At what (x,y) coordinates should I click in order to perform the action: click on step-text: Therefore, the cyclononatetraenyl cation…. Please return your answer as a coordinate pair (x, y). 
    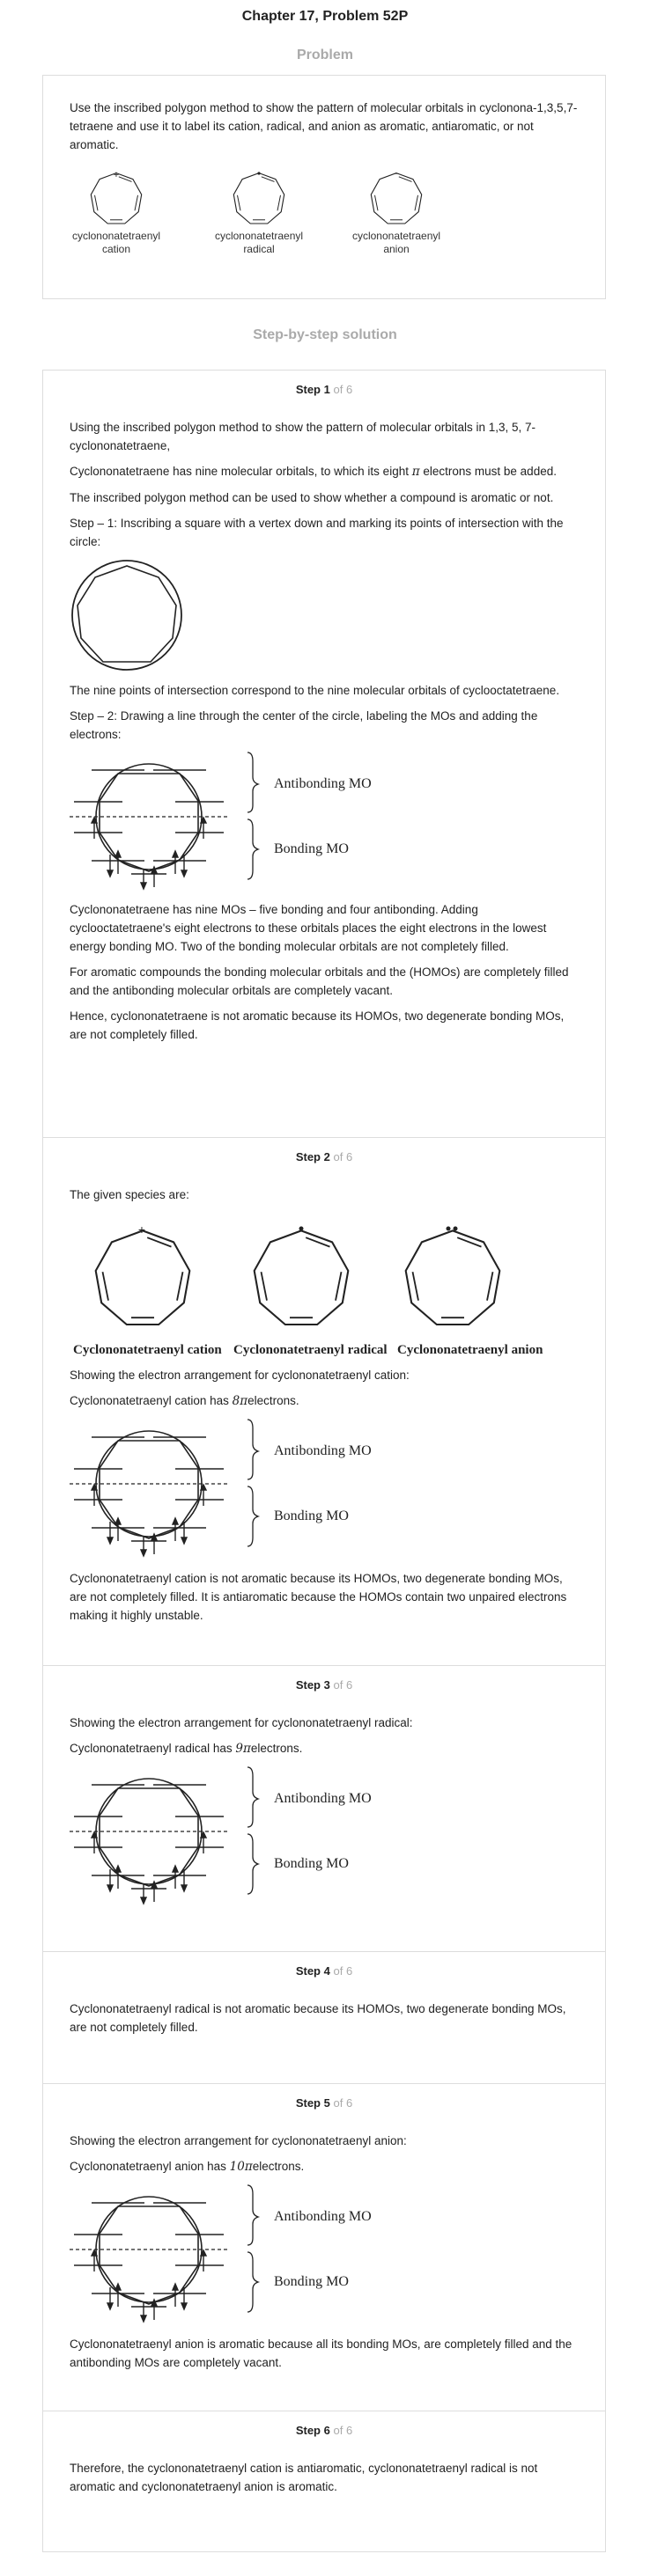
    Looking at the image, I should click on (304, 2477).